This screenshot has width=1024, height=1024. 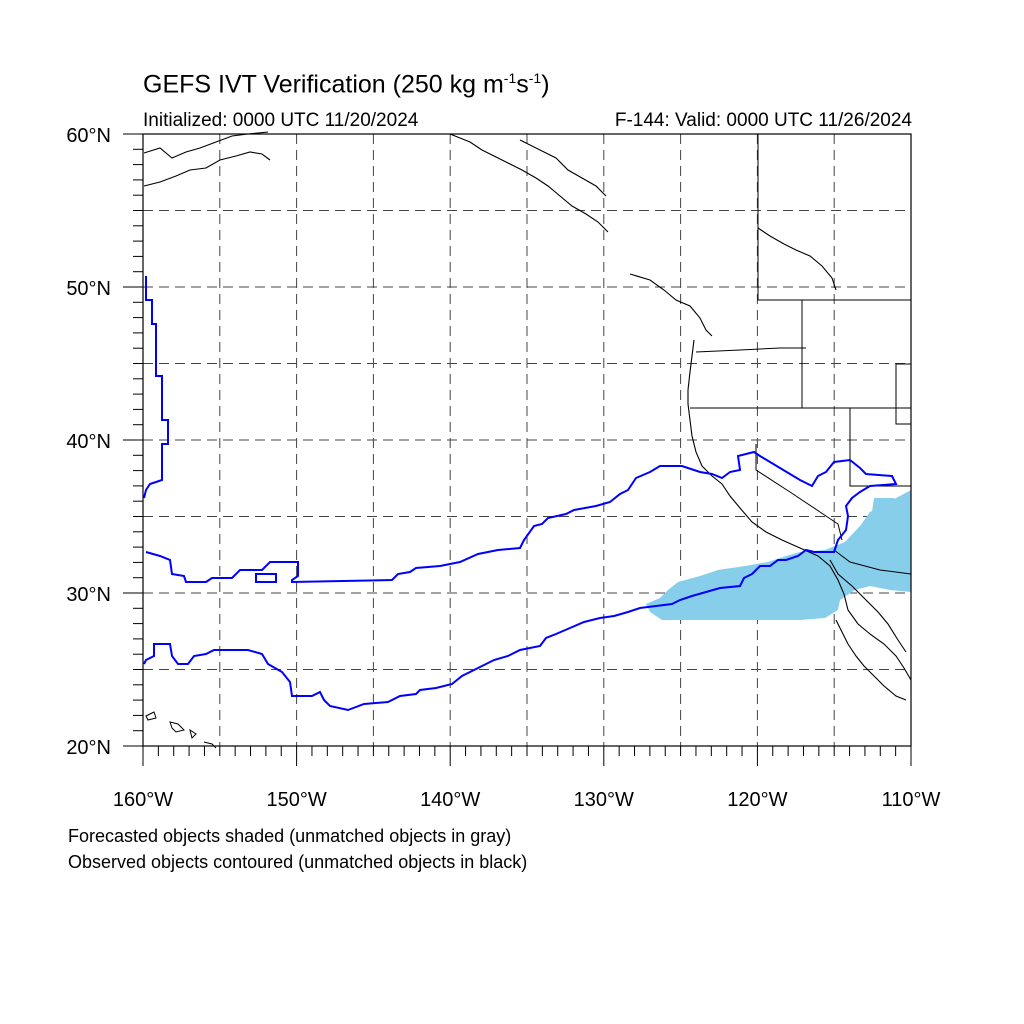 What do you see at coordinates (88, 442) in the screenshot?
I see `lat-label: 40°N` at bounding box center [88, 442].